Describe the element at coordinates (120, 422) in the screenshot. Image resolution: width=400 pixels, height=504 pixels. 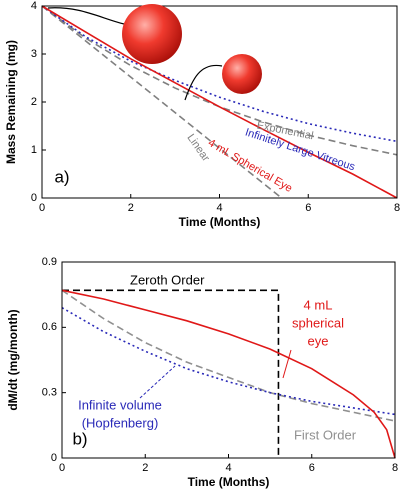
I see `annotation: (Hopfenberg)` at that location.